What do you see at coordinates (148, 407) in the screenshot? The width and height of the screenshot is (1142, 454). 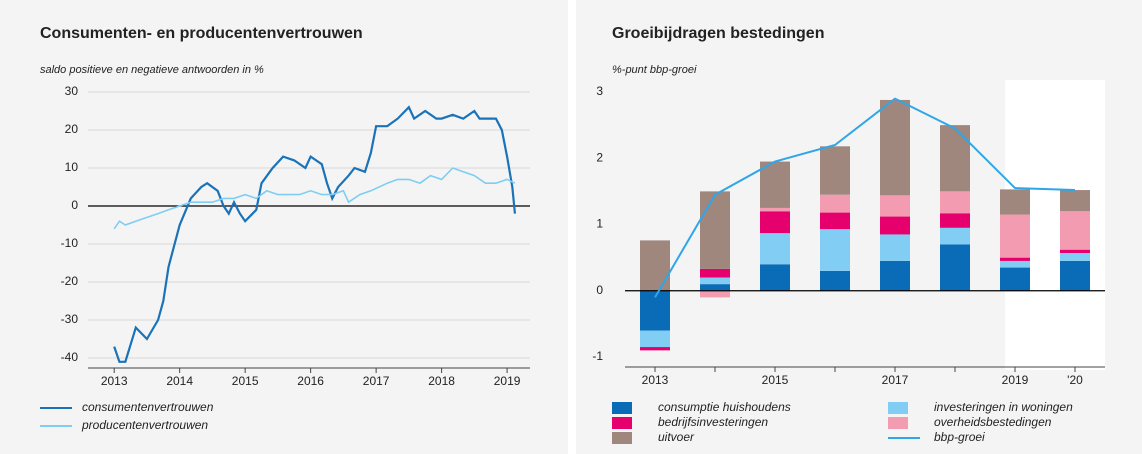 I see `legend-label: consumentenvertrouwen` at bounding box center [148, 407].